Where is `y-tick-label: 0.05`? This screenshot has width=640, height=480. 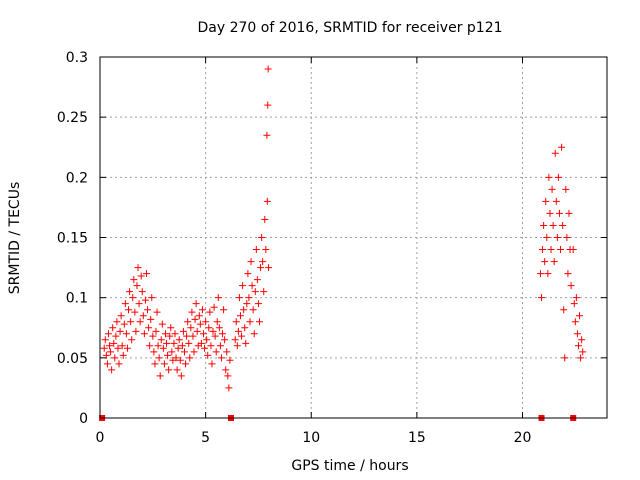
y-tick-label: 0.05 is located at coordinates (72, 359).